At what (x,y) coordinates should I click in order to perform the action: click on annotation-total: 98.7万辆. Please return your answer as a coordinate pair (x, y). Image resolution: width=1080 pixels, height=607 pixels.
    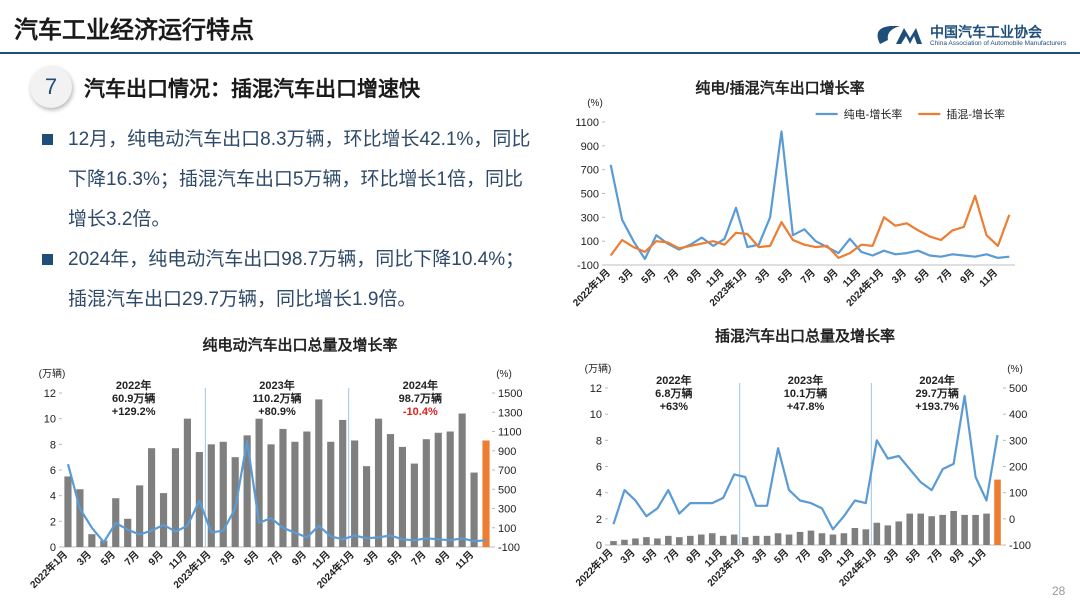
    Looking at the image, I should click on (420, 398).